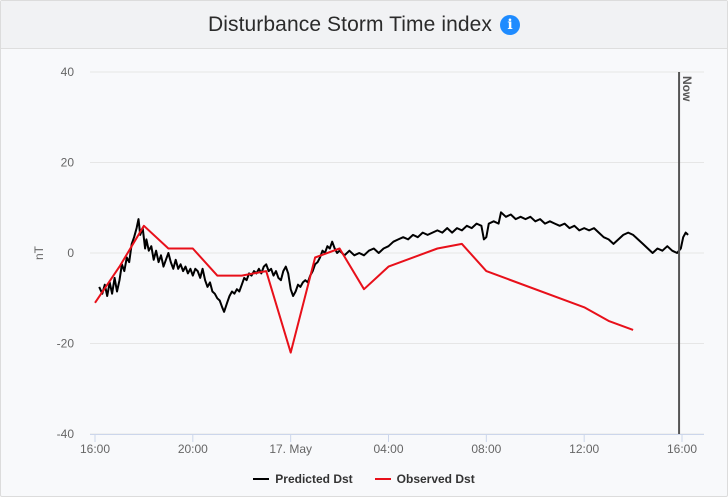  Describe the element at coordinates (68, 72) in the screenshot. I see `y-tick-label: 40` at that location.